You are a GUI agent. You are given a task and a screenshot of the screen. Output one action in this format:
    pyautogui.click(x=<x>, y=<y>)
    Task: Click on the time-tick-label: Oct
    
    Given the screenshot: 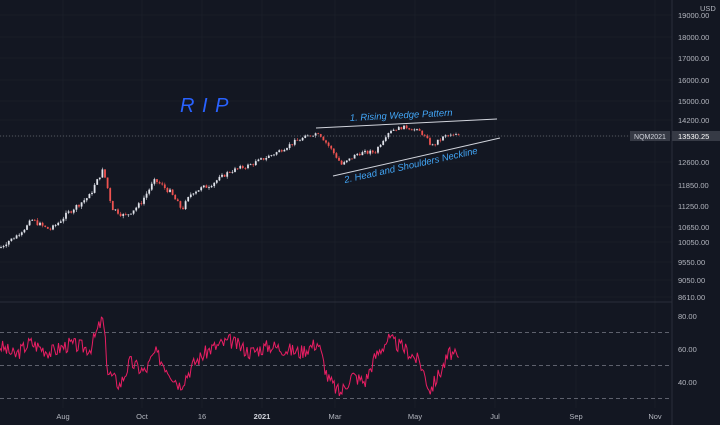 What is the action you would take?
    pyautogui.click(x=142, y=416)
    